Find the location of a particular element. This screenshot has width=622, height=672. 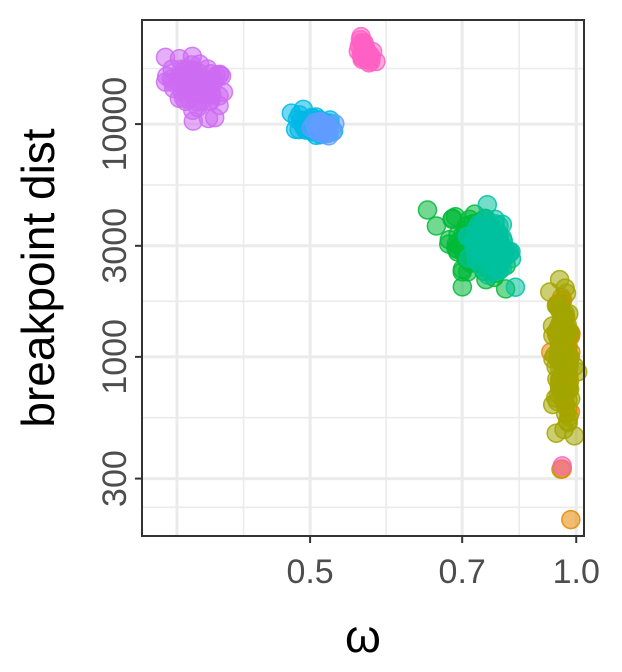

y-tick-label: 10000 is located at coordinates (115, 124).